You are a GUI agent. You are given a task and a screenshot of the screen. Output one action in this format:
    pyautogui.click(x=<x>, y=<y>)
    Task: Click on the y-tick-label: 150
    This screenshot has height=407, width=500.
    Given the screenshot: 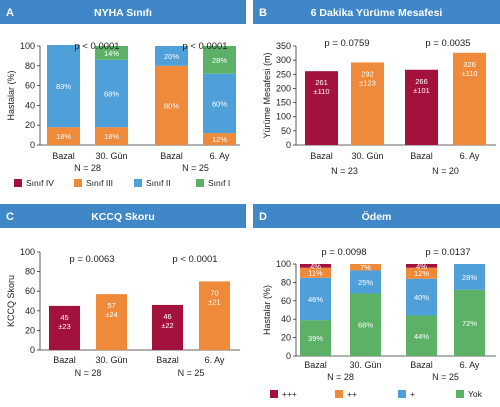 What is the action you would take?
    pyautogui.click(x=283, y=103)
    